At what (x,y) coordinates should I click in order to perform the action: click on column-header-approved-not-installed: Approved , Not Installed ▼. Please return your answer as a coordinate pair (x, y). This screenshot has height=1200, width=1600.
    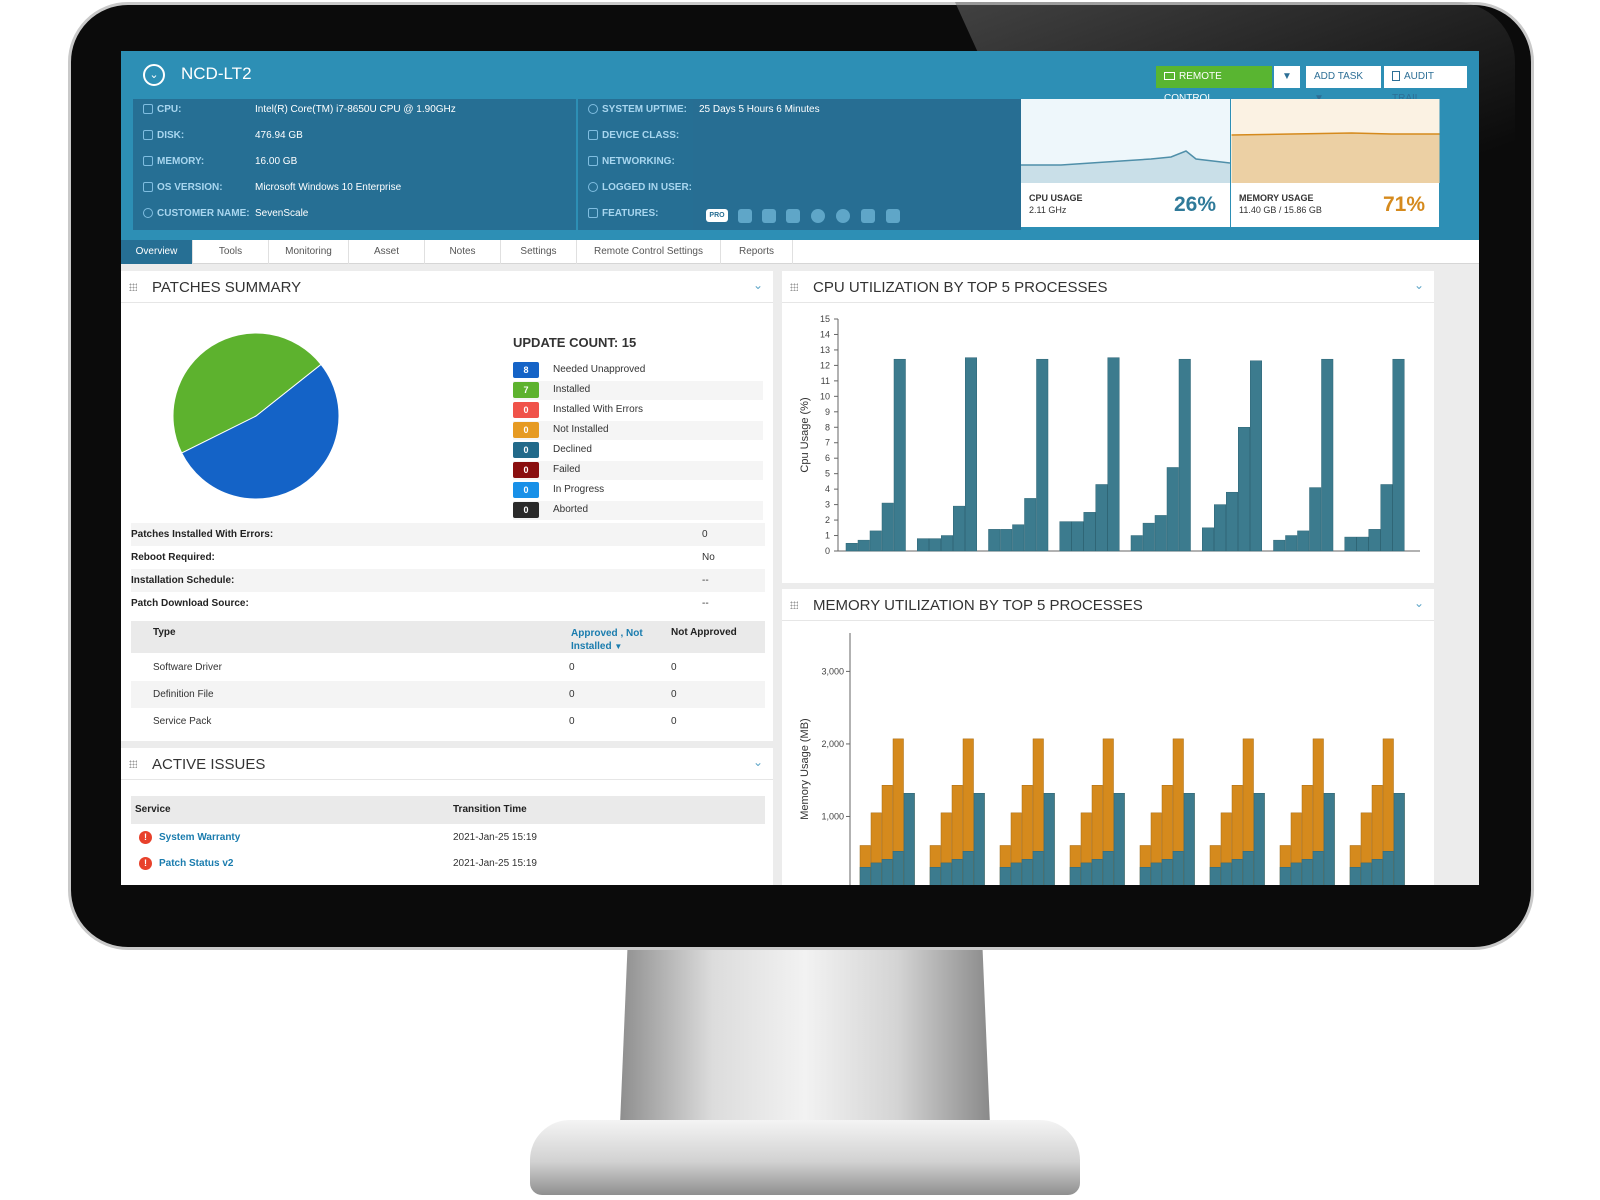
    Looking at the image, I should click on (607, 640).